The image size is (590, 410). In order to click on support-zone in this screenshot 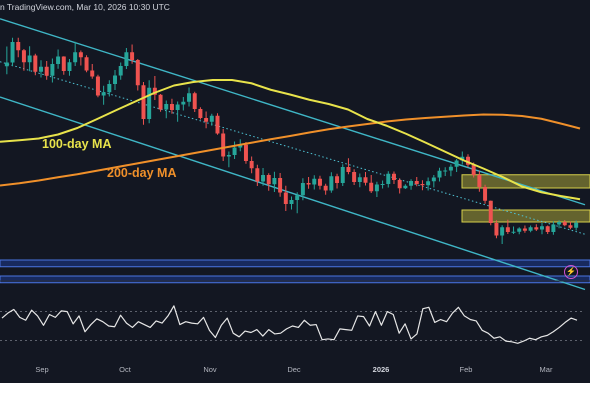, I will do `click(295, 279)`.